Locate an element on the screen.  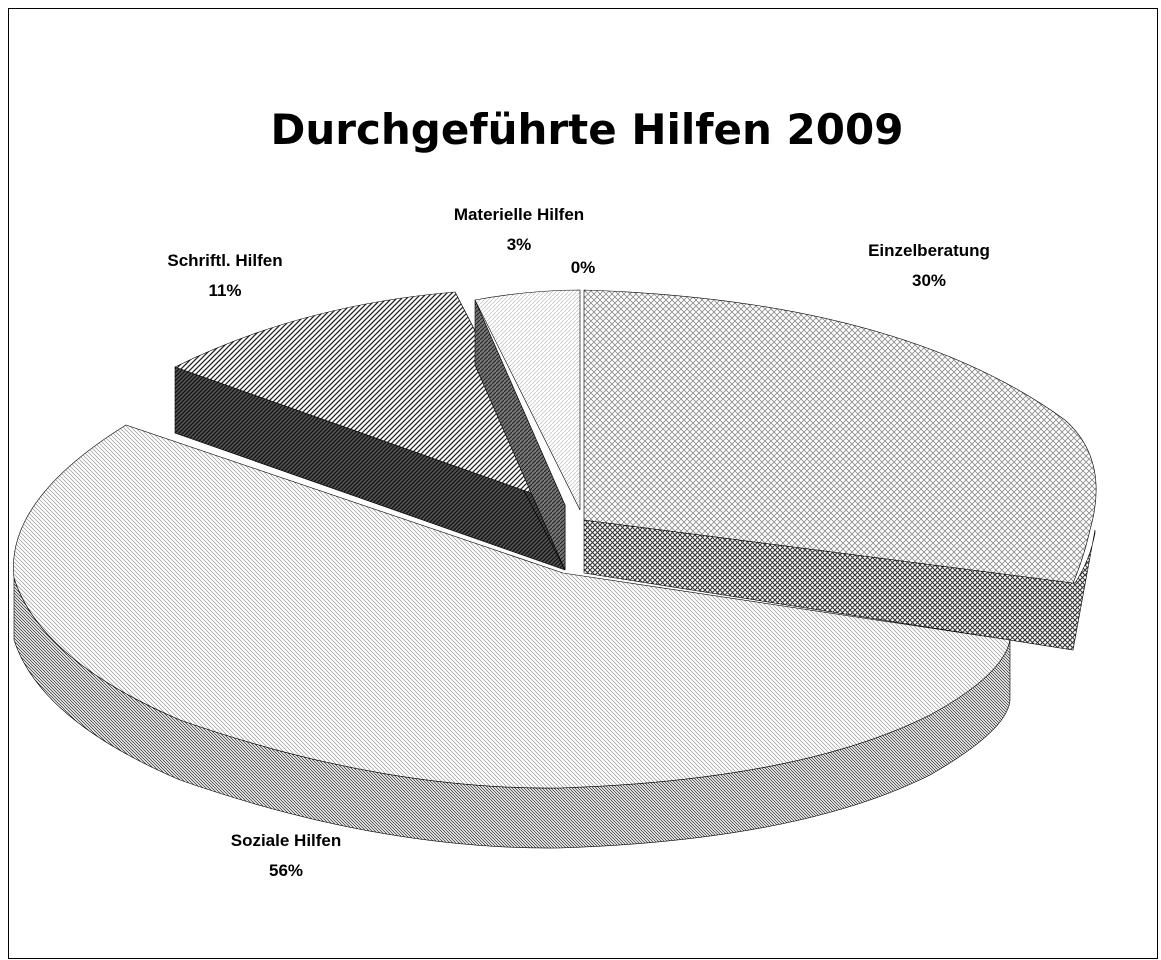
label-materielle-value: 3% is located at coordinates (519, 244).